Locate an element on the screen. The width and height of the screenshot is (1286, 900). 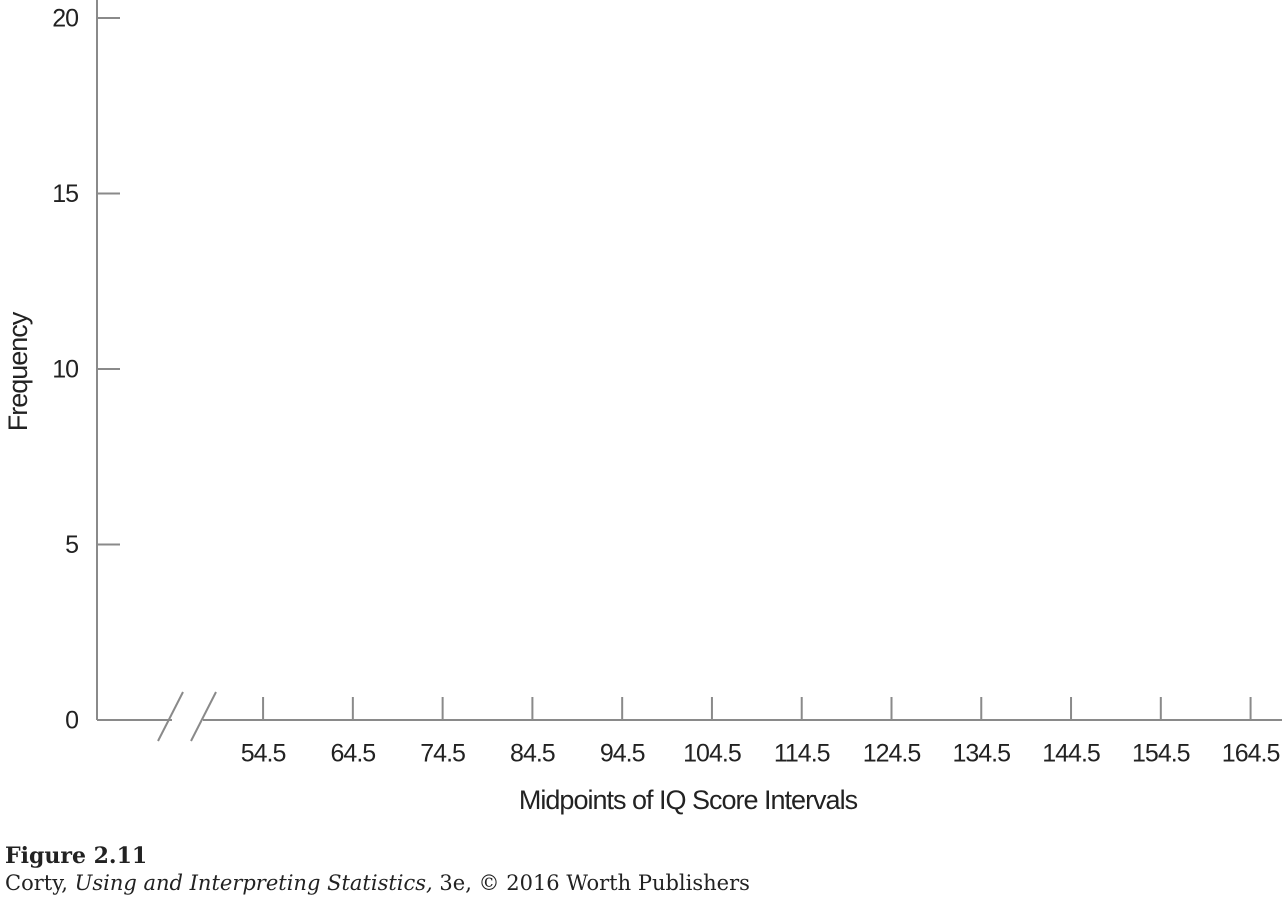
x-tick-label: 124.5 is located at coordinates (892, 754).